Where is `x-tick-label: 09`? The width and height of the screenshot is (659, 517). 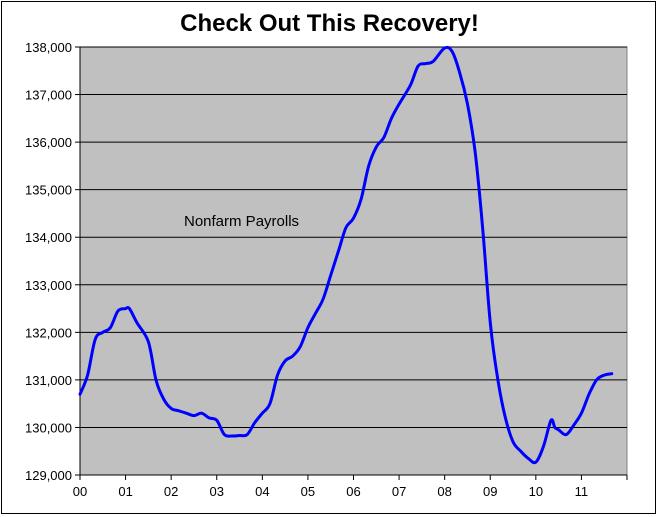
x-tick-label: 09 is located at coordinates (490, 491).